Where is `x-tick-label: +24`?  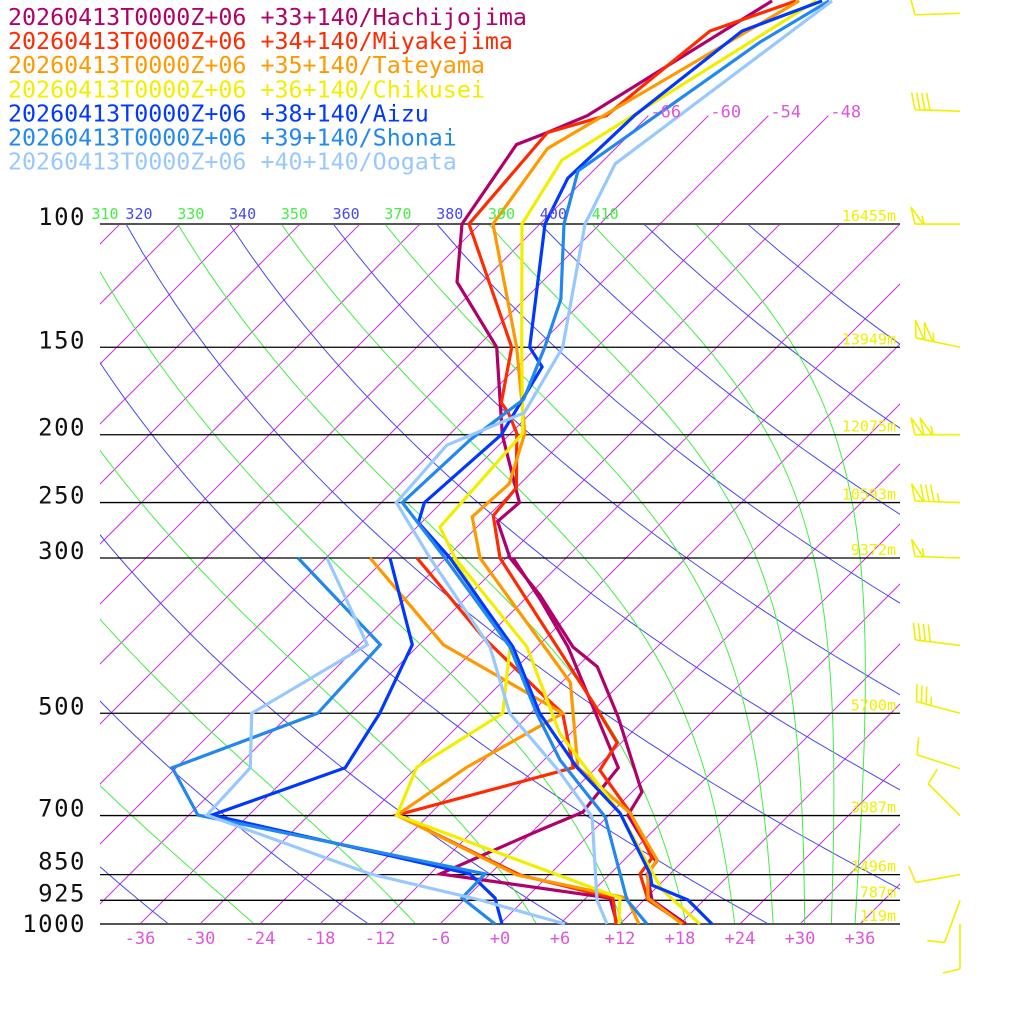
x-tick-label: +24 is located at coordinates (740, 939).